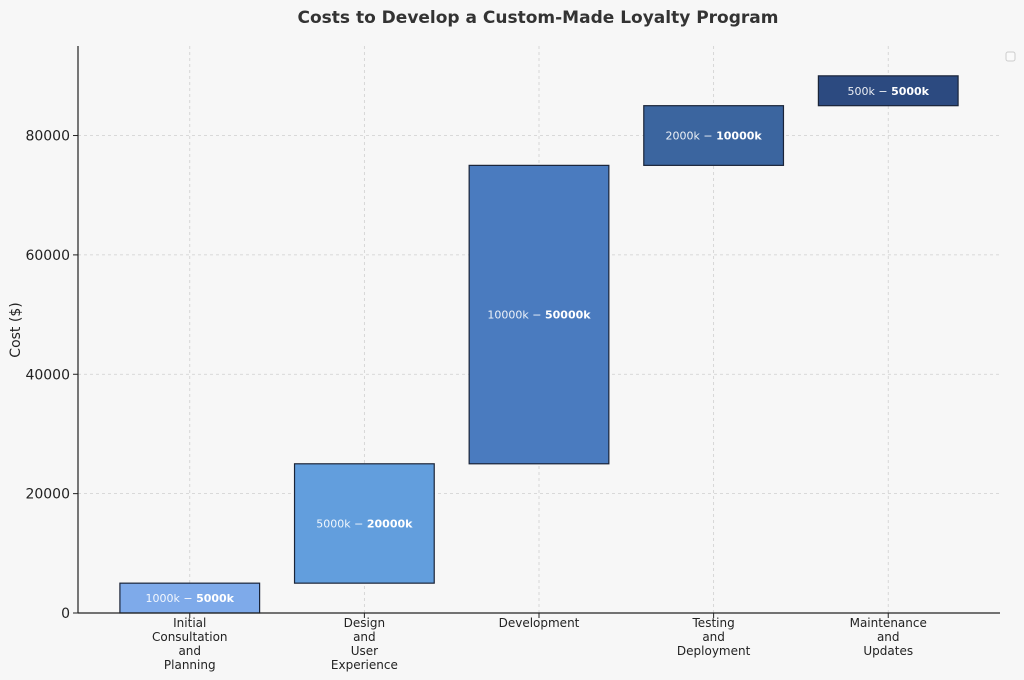 Image resolution: width=1024 pixels, height=680 pixels. What do you see at coordinates (47, 137) in the screenshot?
I see `y-tick-label: 80000` at bounding box center [47, 137].